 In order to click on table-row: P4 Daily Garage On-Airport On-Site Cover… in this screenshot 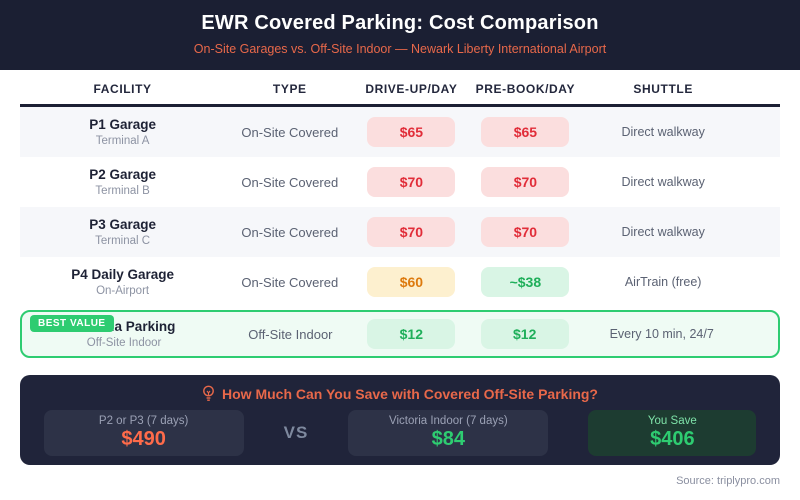, I will do `click(400, 282)`.